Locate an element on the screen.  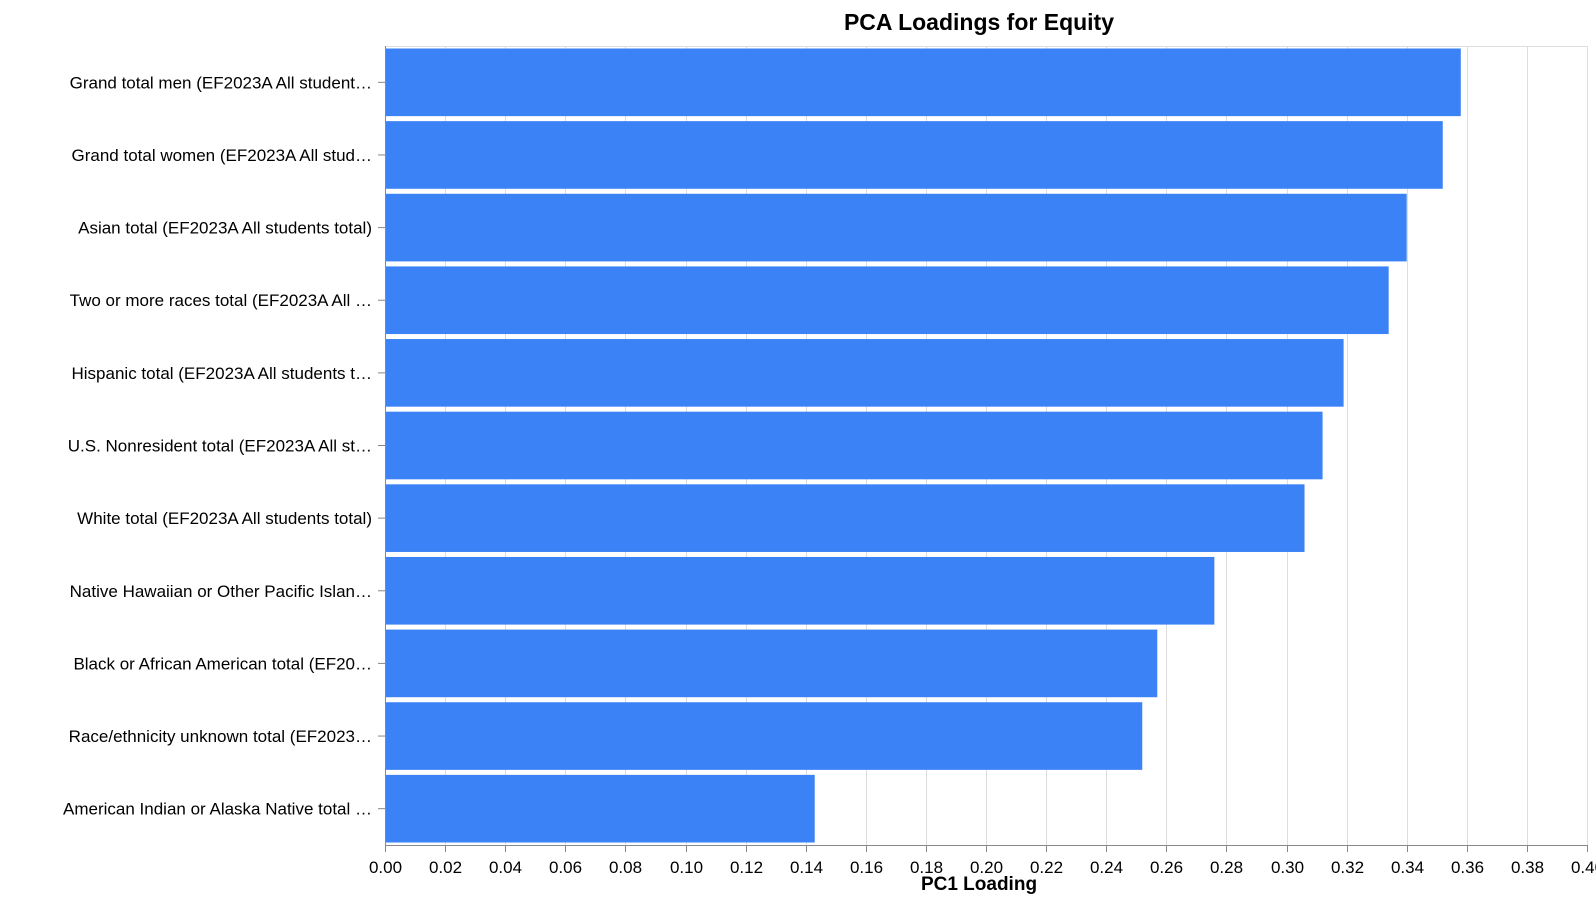
x-tick-label: 0.38 is located at coordinates (1527, 867).